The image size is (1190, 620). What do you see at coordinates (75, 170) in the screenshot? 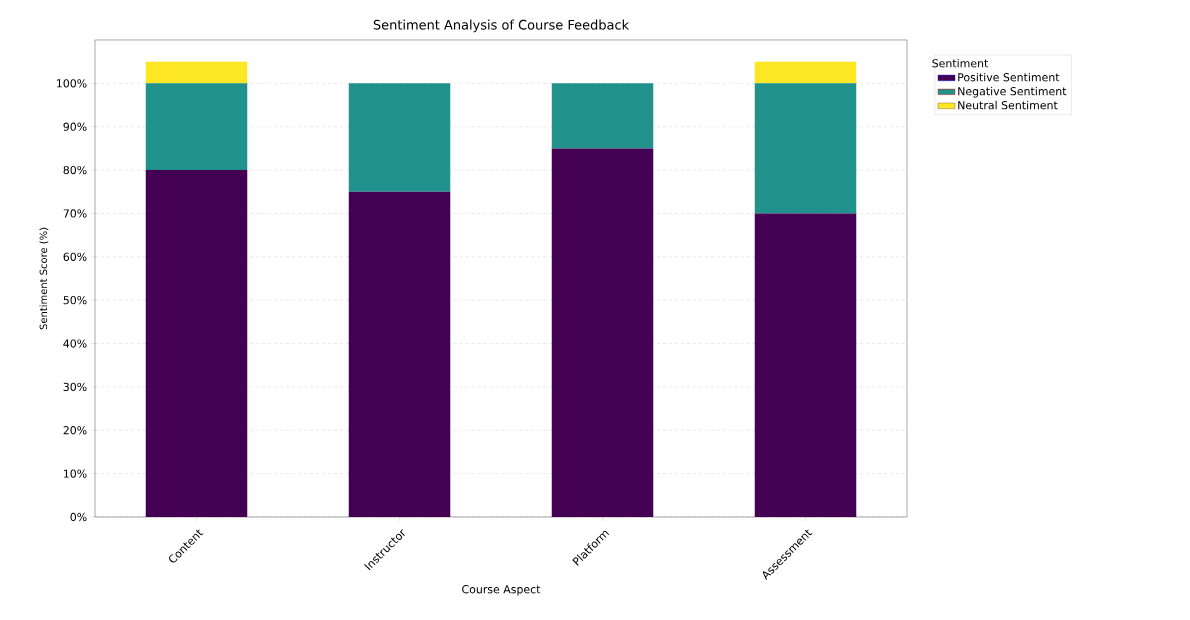
I see `y-tick-label: 80%` at bounding box center [75, 170].